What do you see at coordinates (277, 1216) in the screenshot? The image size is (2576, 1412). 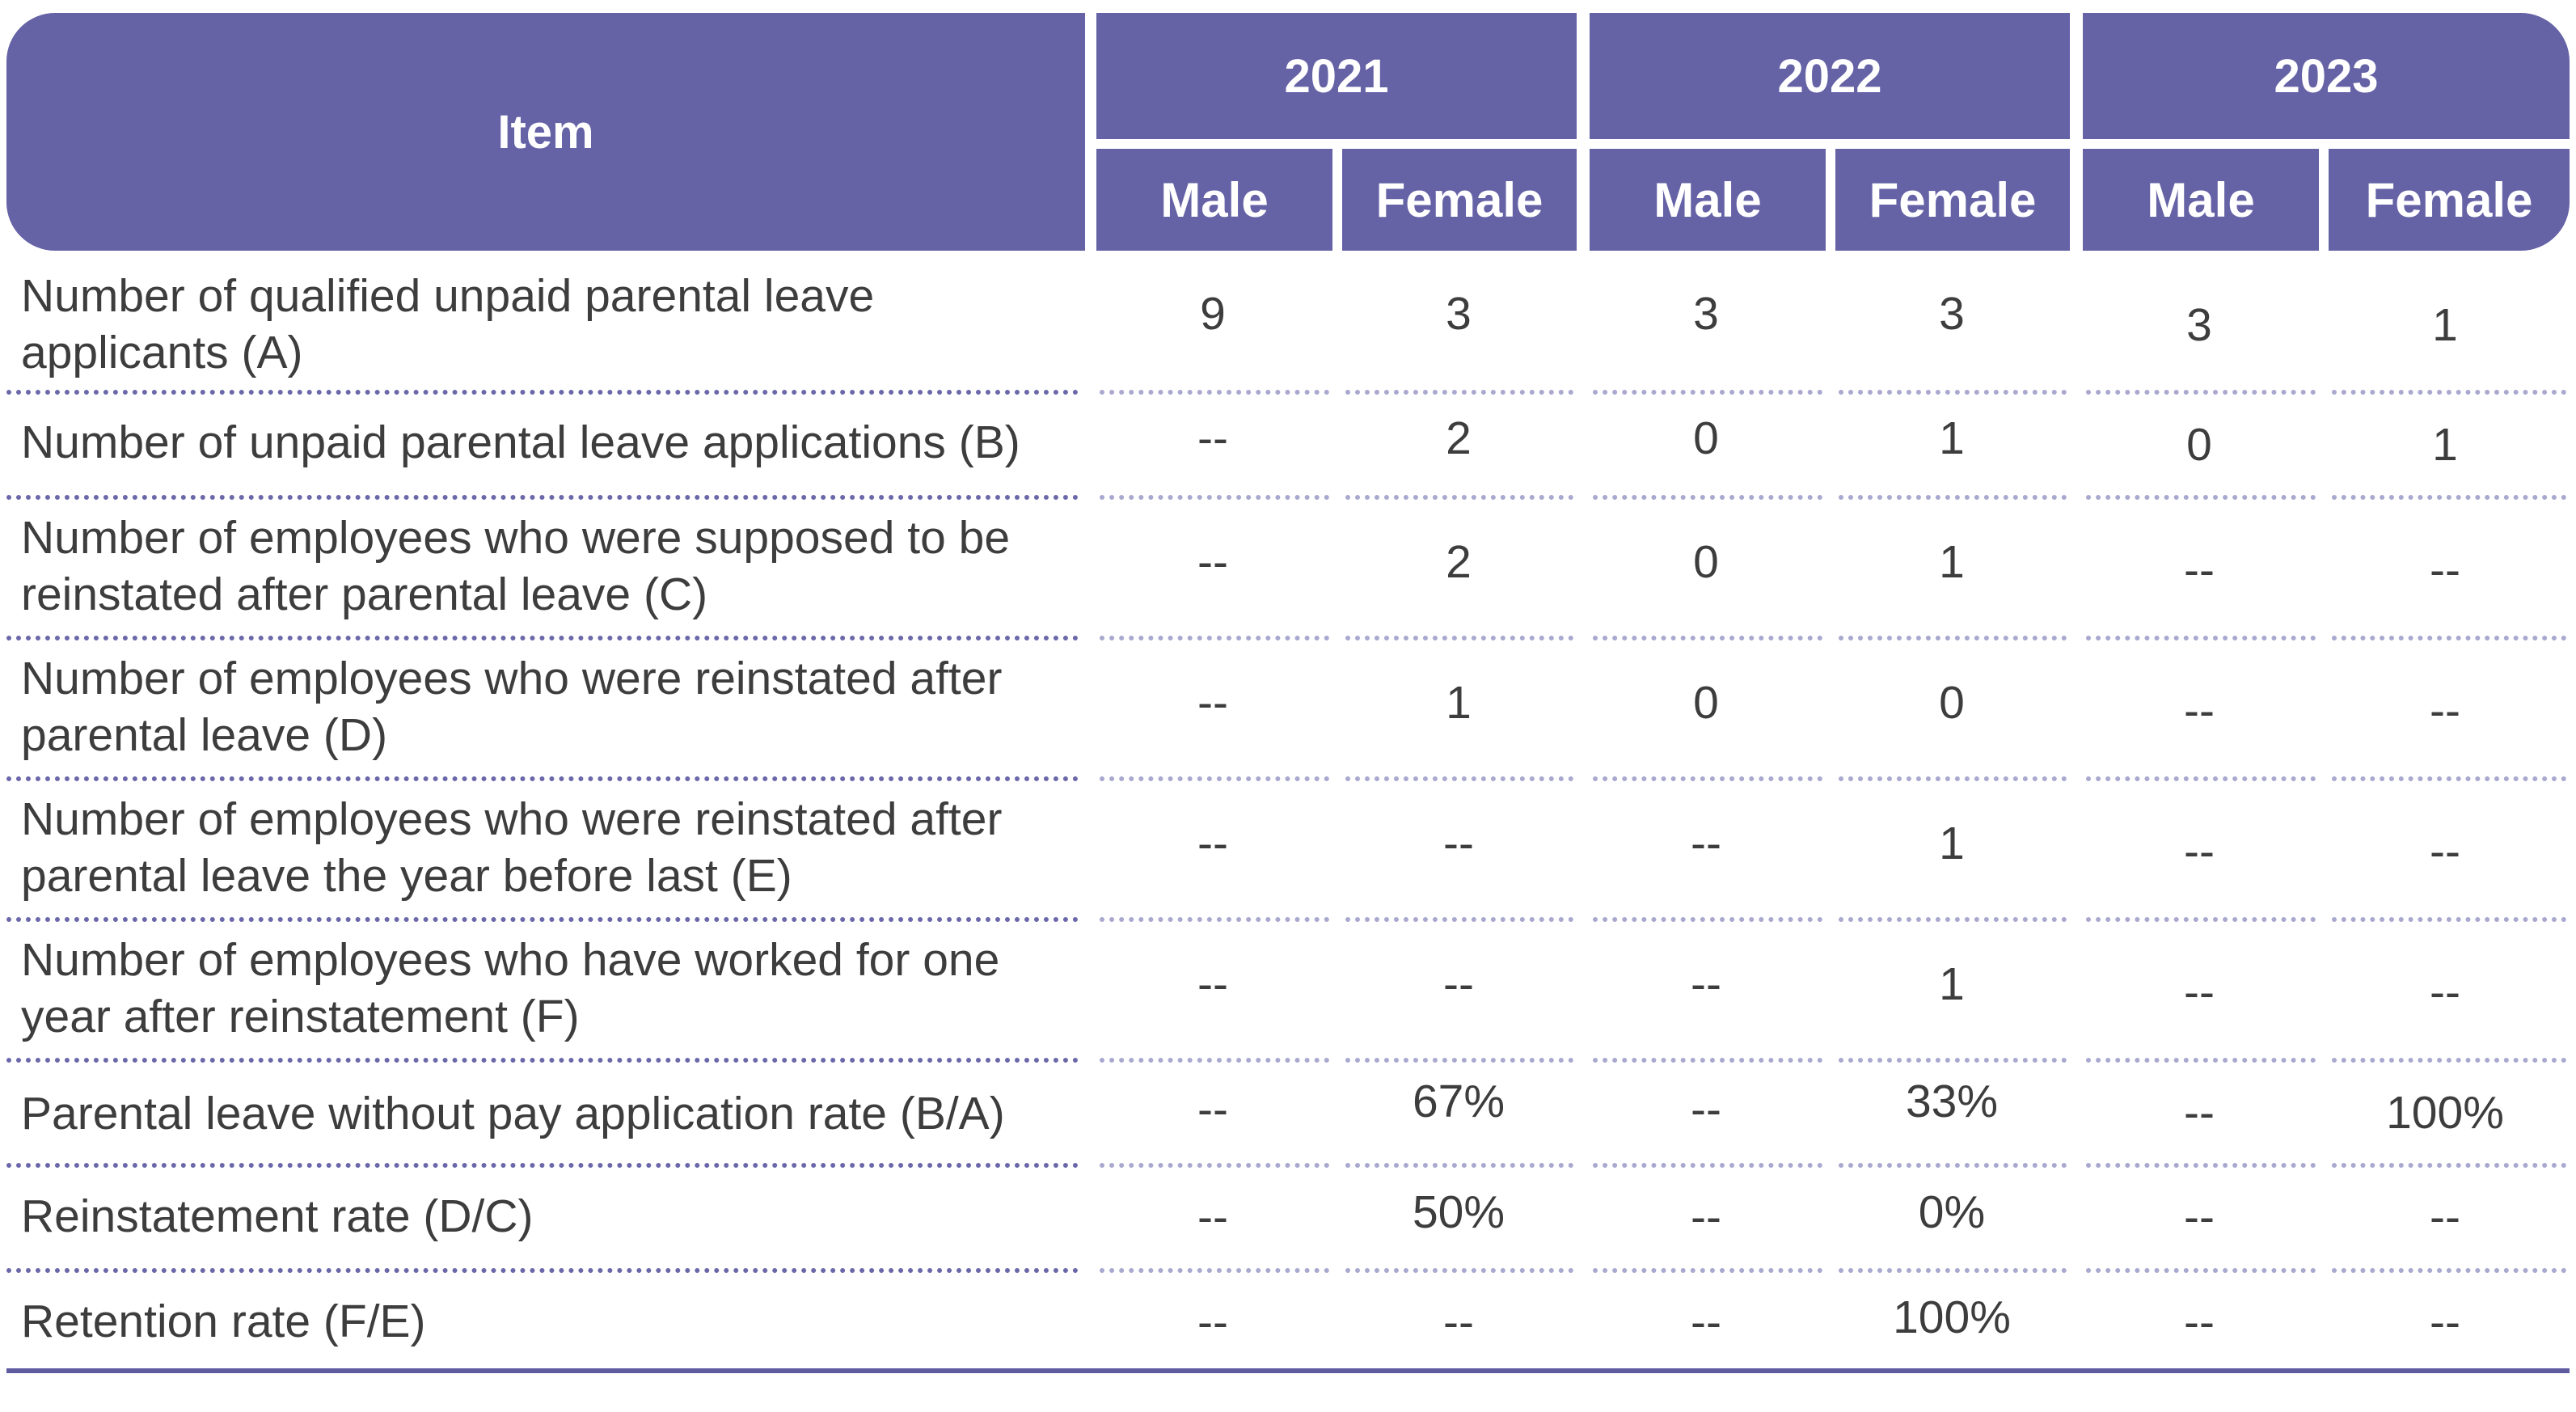 I see `row-item-label: Reinstatement rate (D/C)` at bounding box center [277, 1216].